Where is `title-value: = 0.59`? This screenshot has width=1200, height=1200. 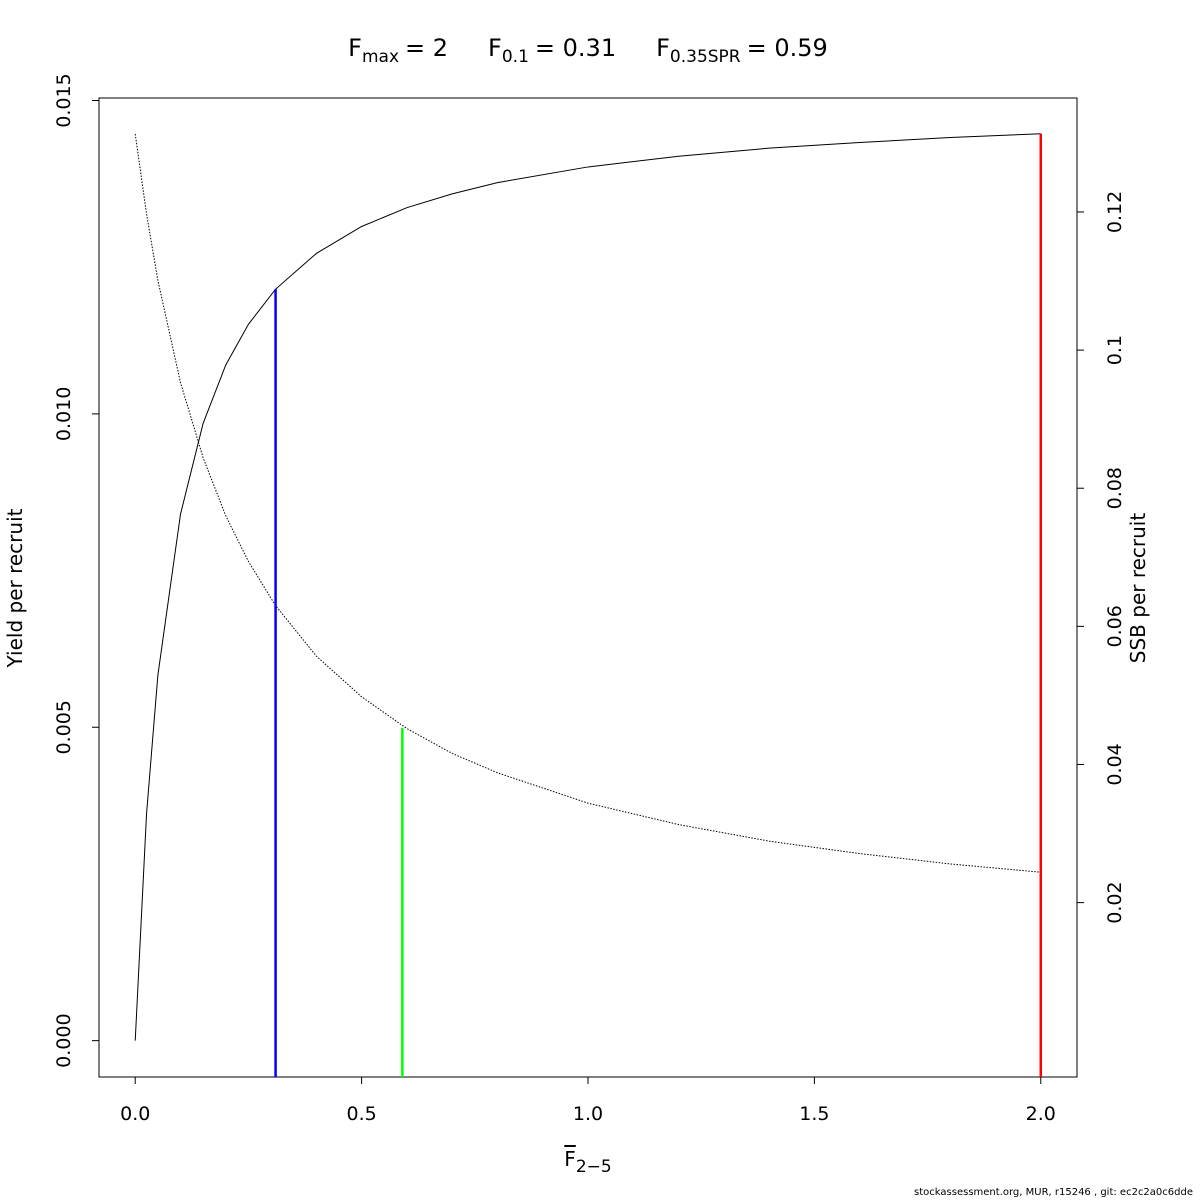
title-value: = 0.59 is located at coordinates (787, 48).